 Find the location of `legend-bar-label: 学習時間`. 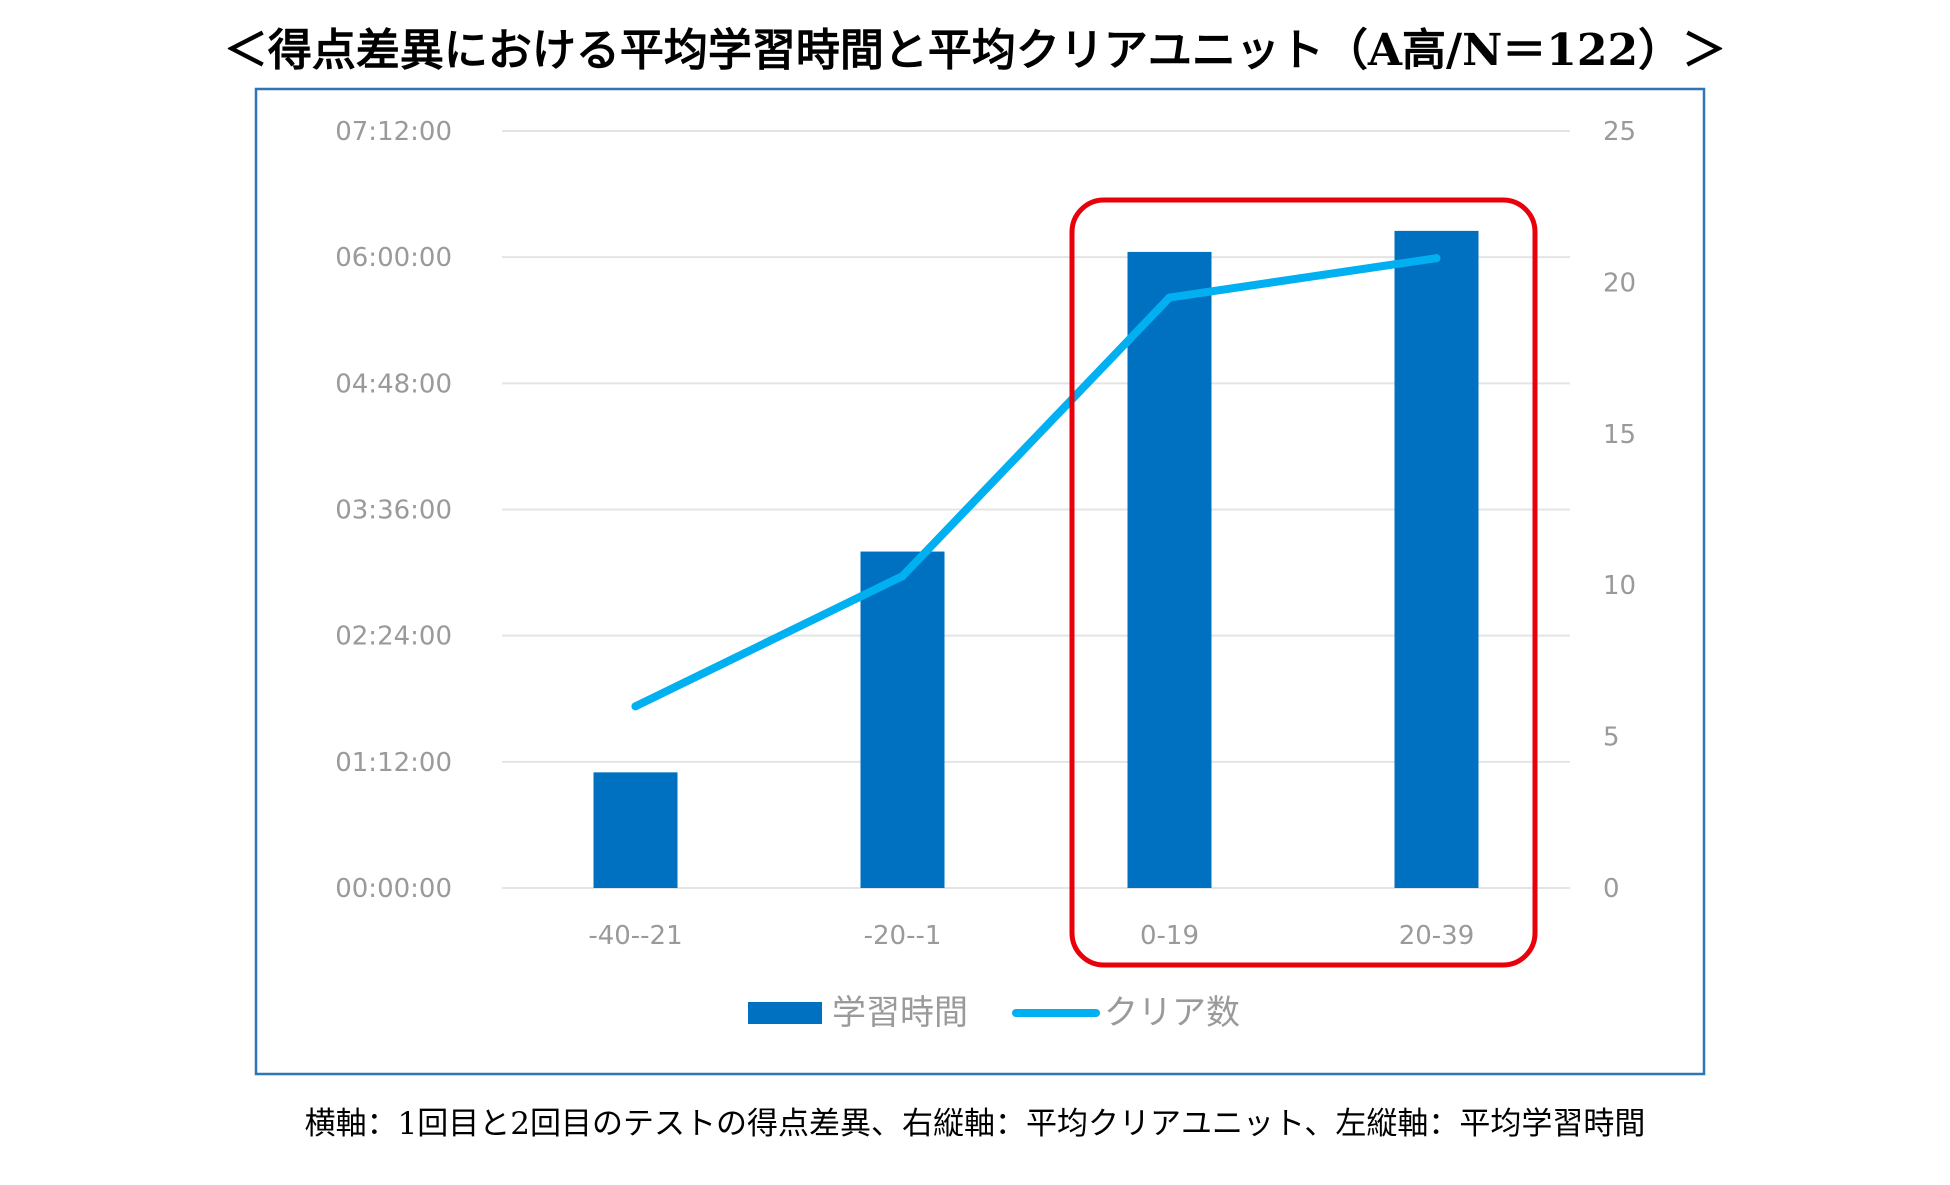

legend-bar-label: 学習時間 is located at coordinates (900, 1013).